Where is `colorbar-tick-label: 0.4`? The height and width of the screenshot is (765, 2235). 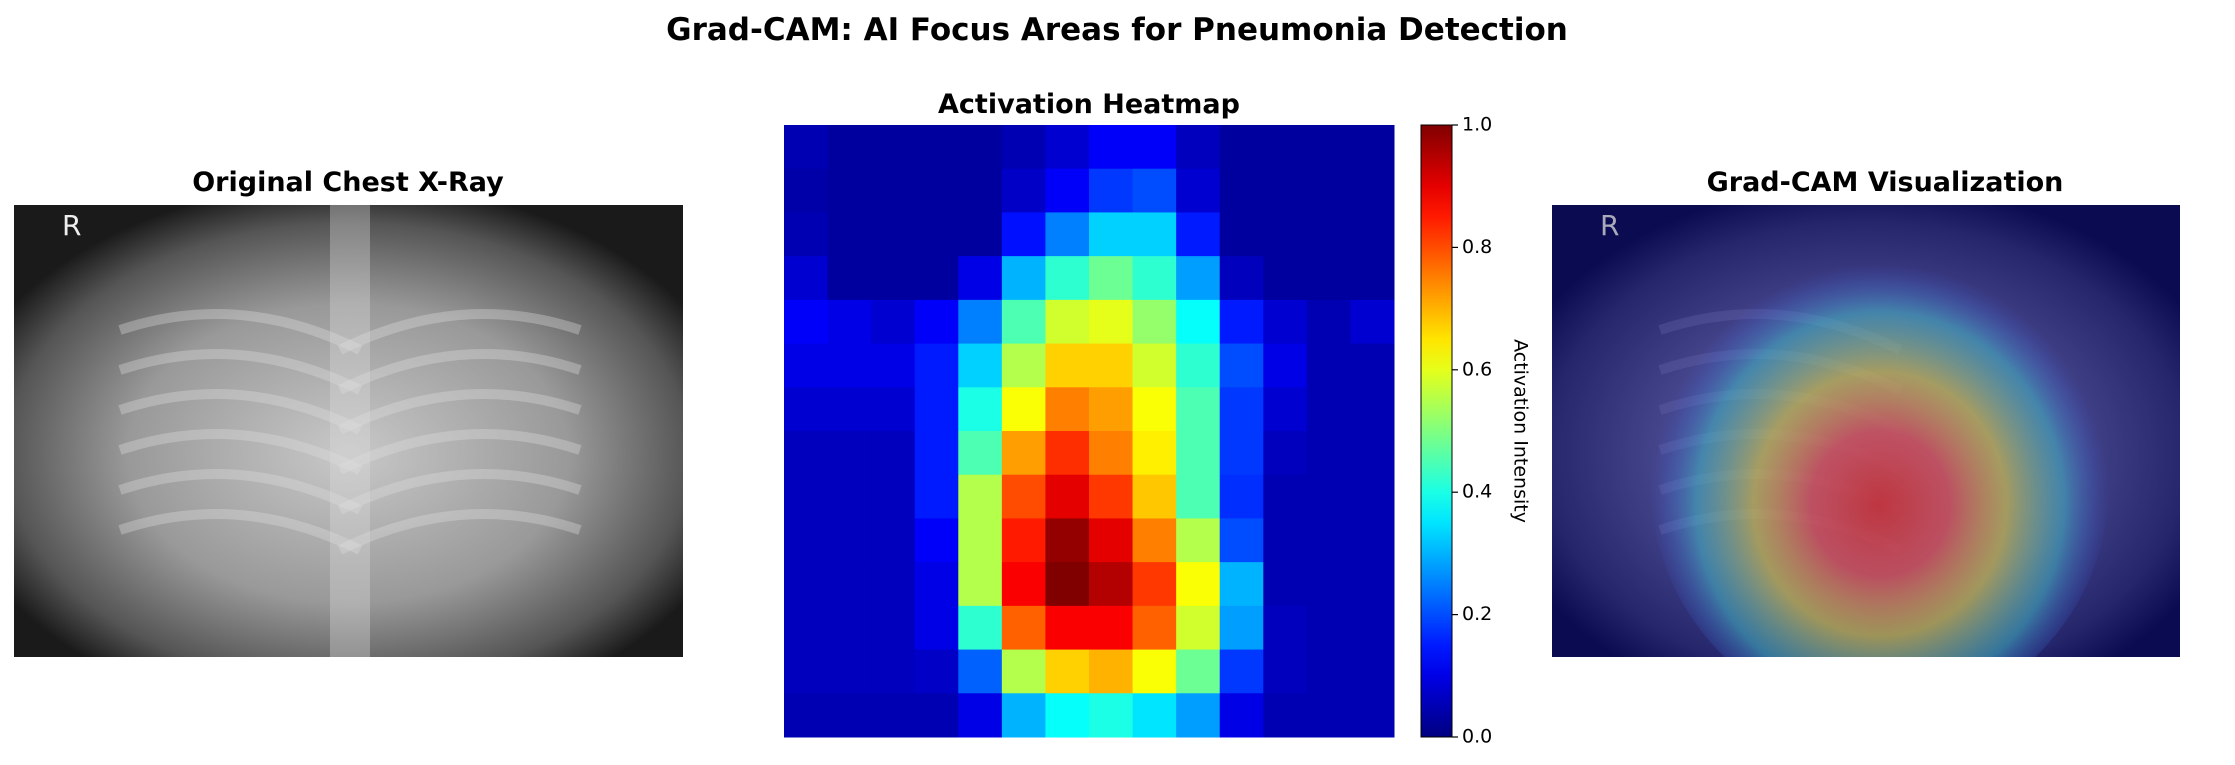 colorbar-tick-label: 0.4 is located at coordinates (1477, 492).